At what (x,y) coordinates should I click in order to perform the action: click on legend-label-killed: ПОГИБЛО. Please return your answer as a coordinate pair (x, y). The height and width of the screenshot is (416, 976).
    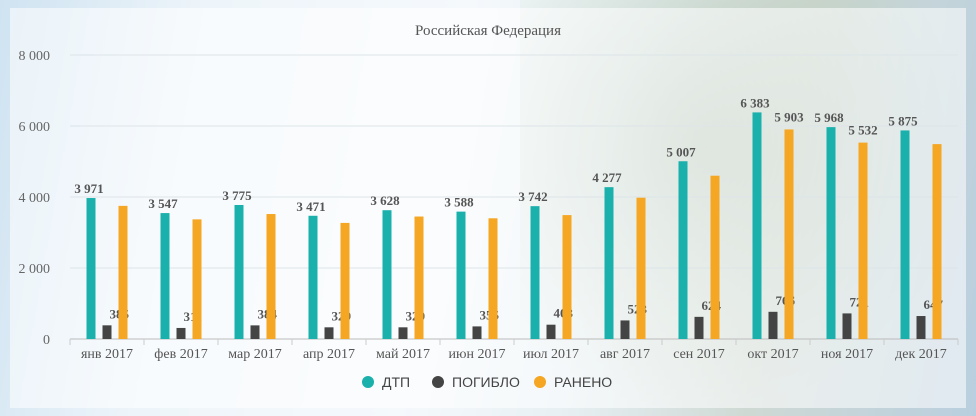
    Looking at the image, I should click on (486, 382).